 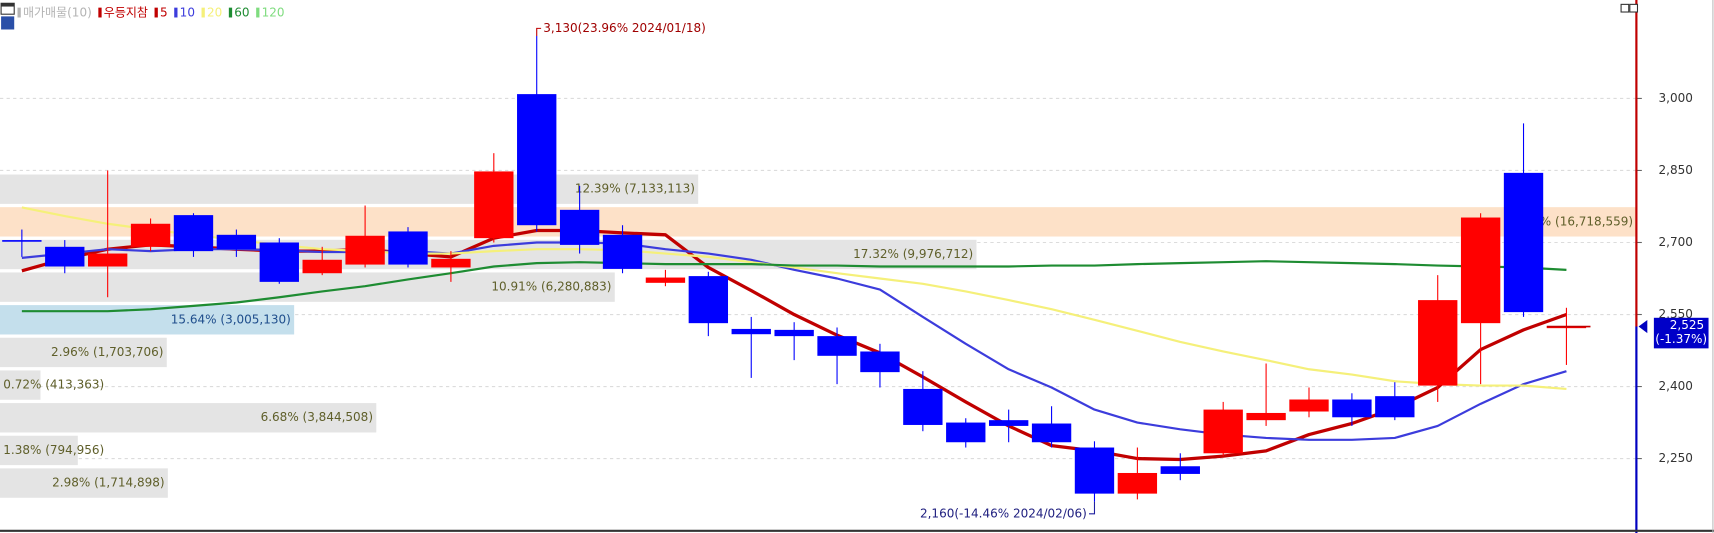 I want to click on y-tick-label: 2,700, so click(x=1676, y=242).